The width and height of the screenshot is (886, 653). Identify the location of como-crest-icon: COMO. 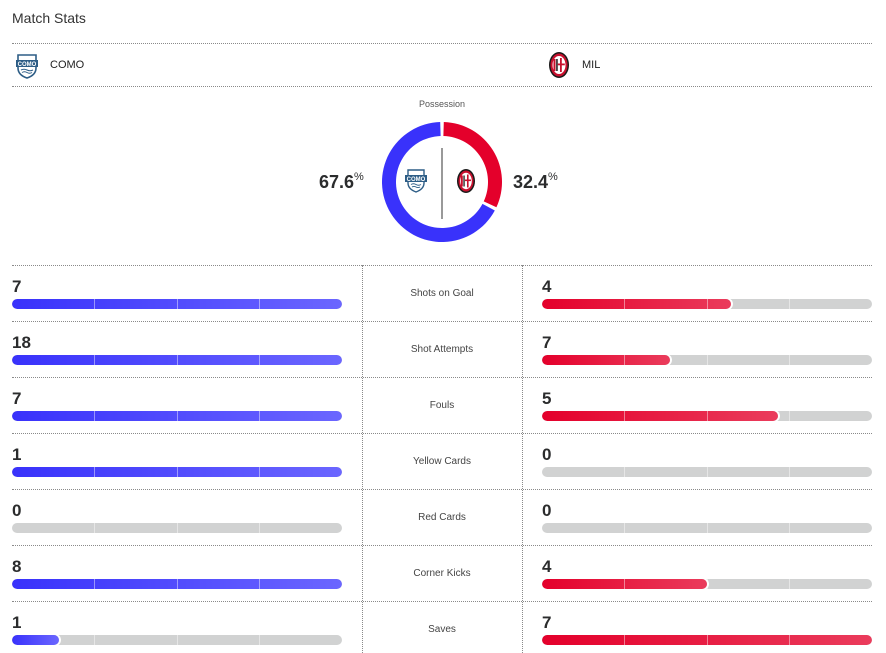
(27, 65).